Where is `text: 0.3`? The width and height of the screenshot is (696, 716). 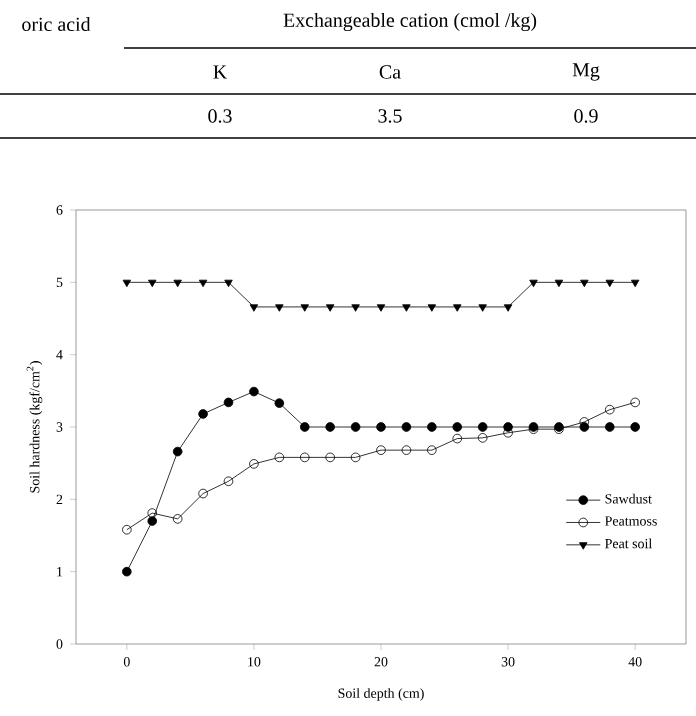
text: 0.3 is located at coordinates (220, 116).